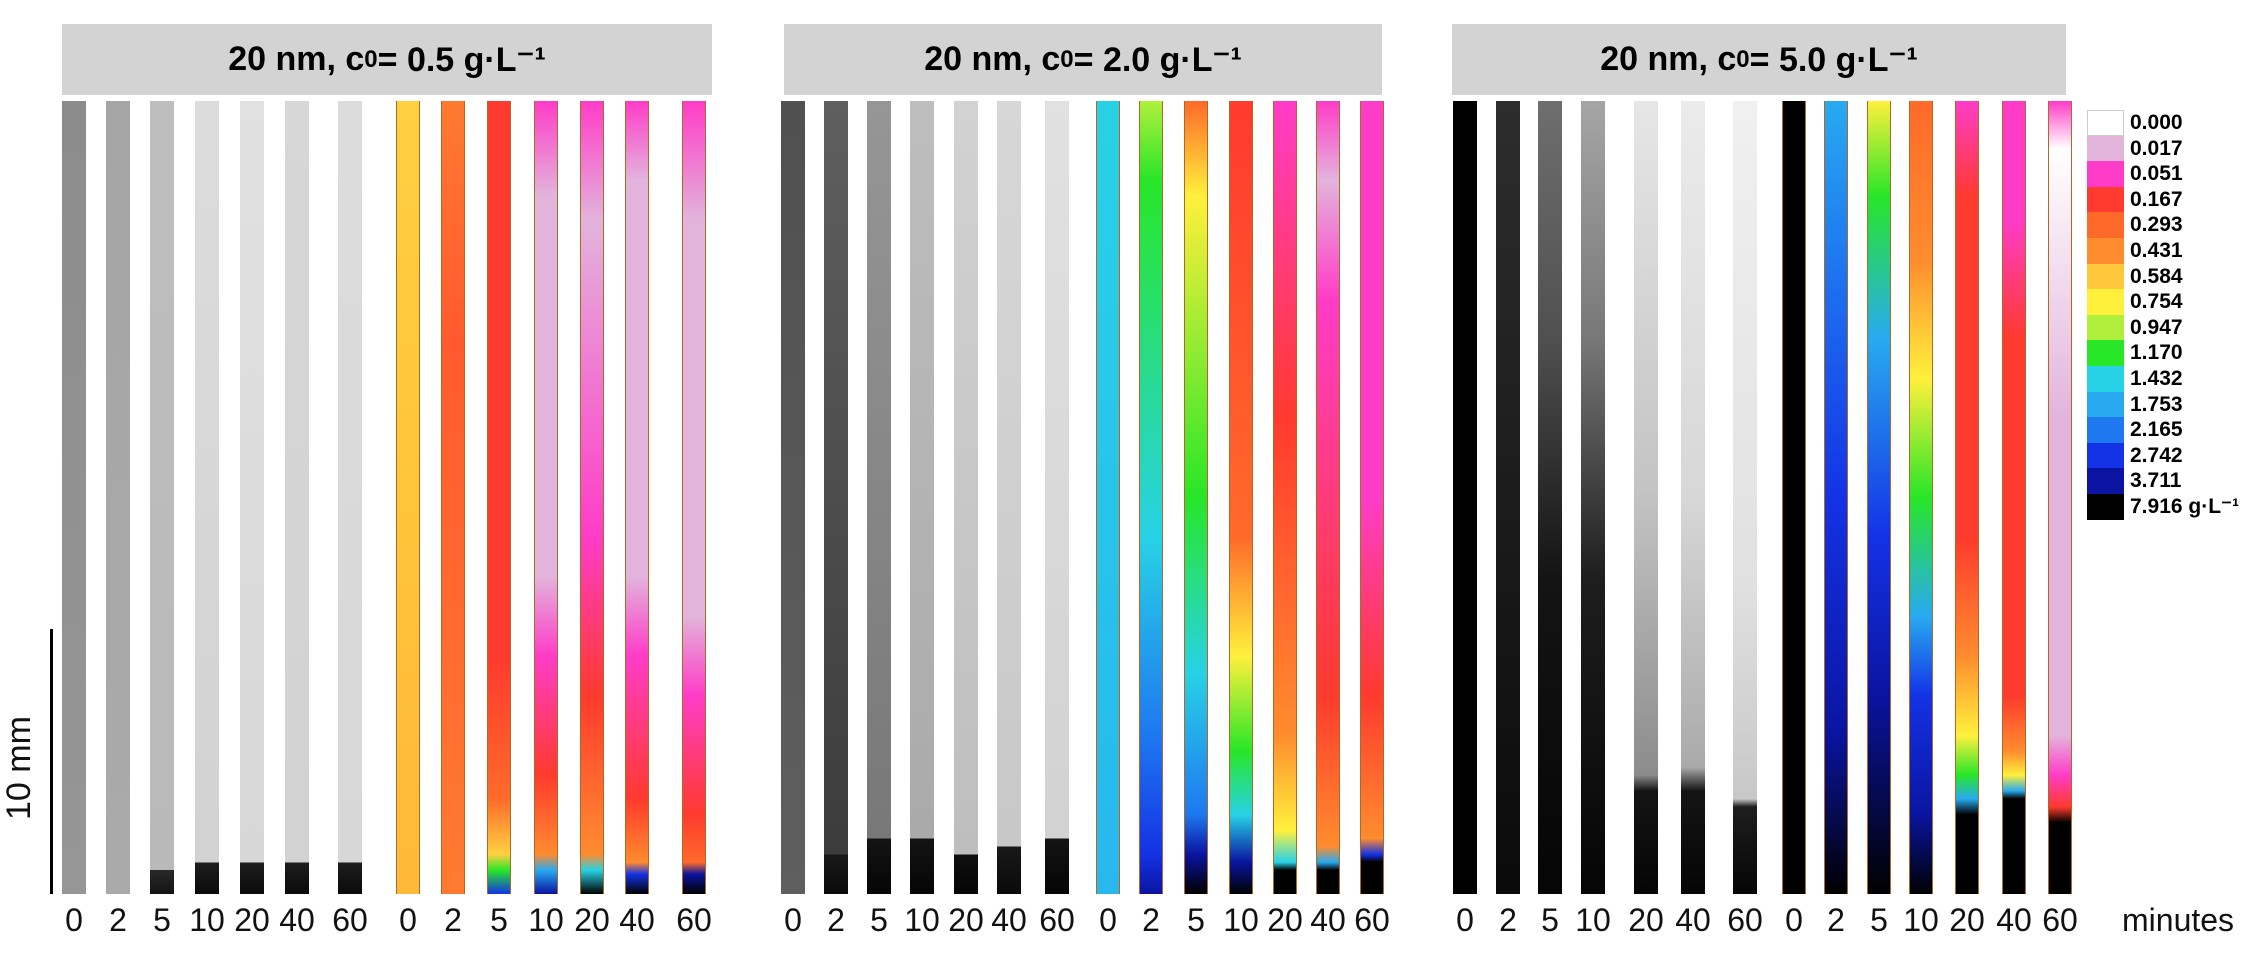 The height and width of the screenshot is (968, 2262). Describe the element at coordinates (2174, 481) in the screenshot. I see `legend-entry: 3.711` at that location.